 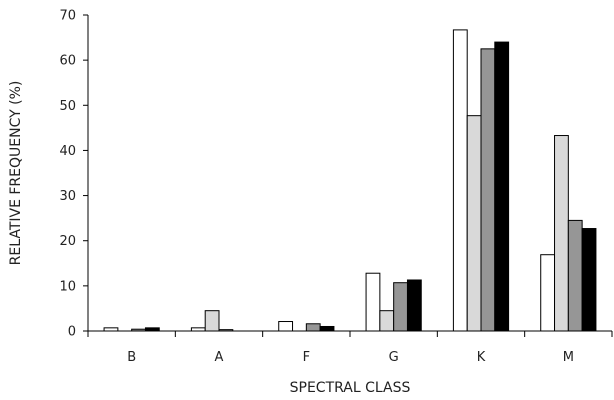 What do you see at coordinates (73, 174) in the screenshot?
I see `y-axis-ticks: 0 10 20 30 40 50 60 70` at bounding box center [73, 174].